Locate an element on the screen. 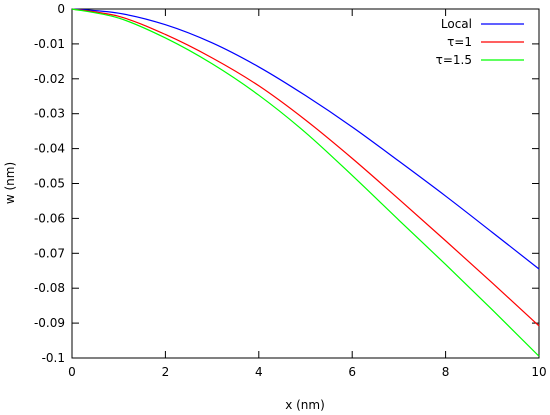 Image resolution: width=550 pixels, height=415 pixels. y-tick-label: -0.1 is located at coordinates (53, 358).